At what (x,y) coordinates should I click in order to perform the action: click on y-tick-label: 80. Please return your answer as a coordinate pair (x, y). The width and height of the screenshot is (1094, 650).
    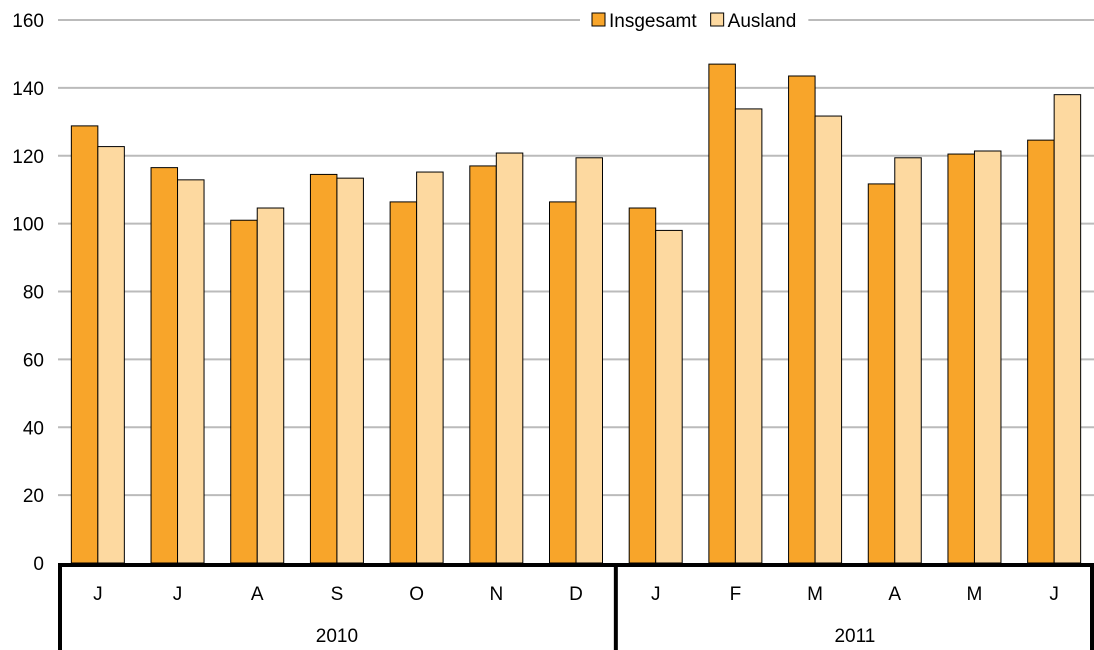
    Looking at the image, I should click on (33, 293).